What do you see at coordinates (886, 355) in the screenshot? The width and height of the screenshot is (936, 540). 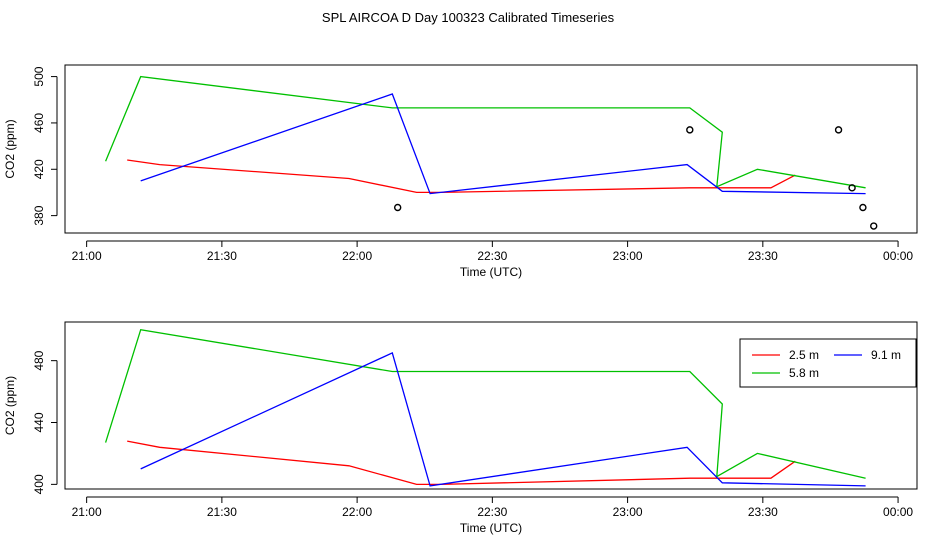 I see `legend-label: 9.1 m` at bounding box center [886, 355].